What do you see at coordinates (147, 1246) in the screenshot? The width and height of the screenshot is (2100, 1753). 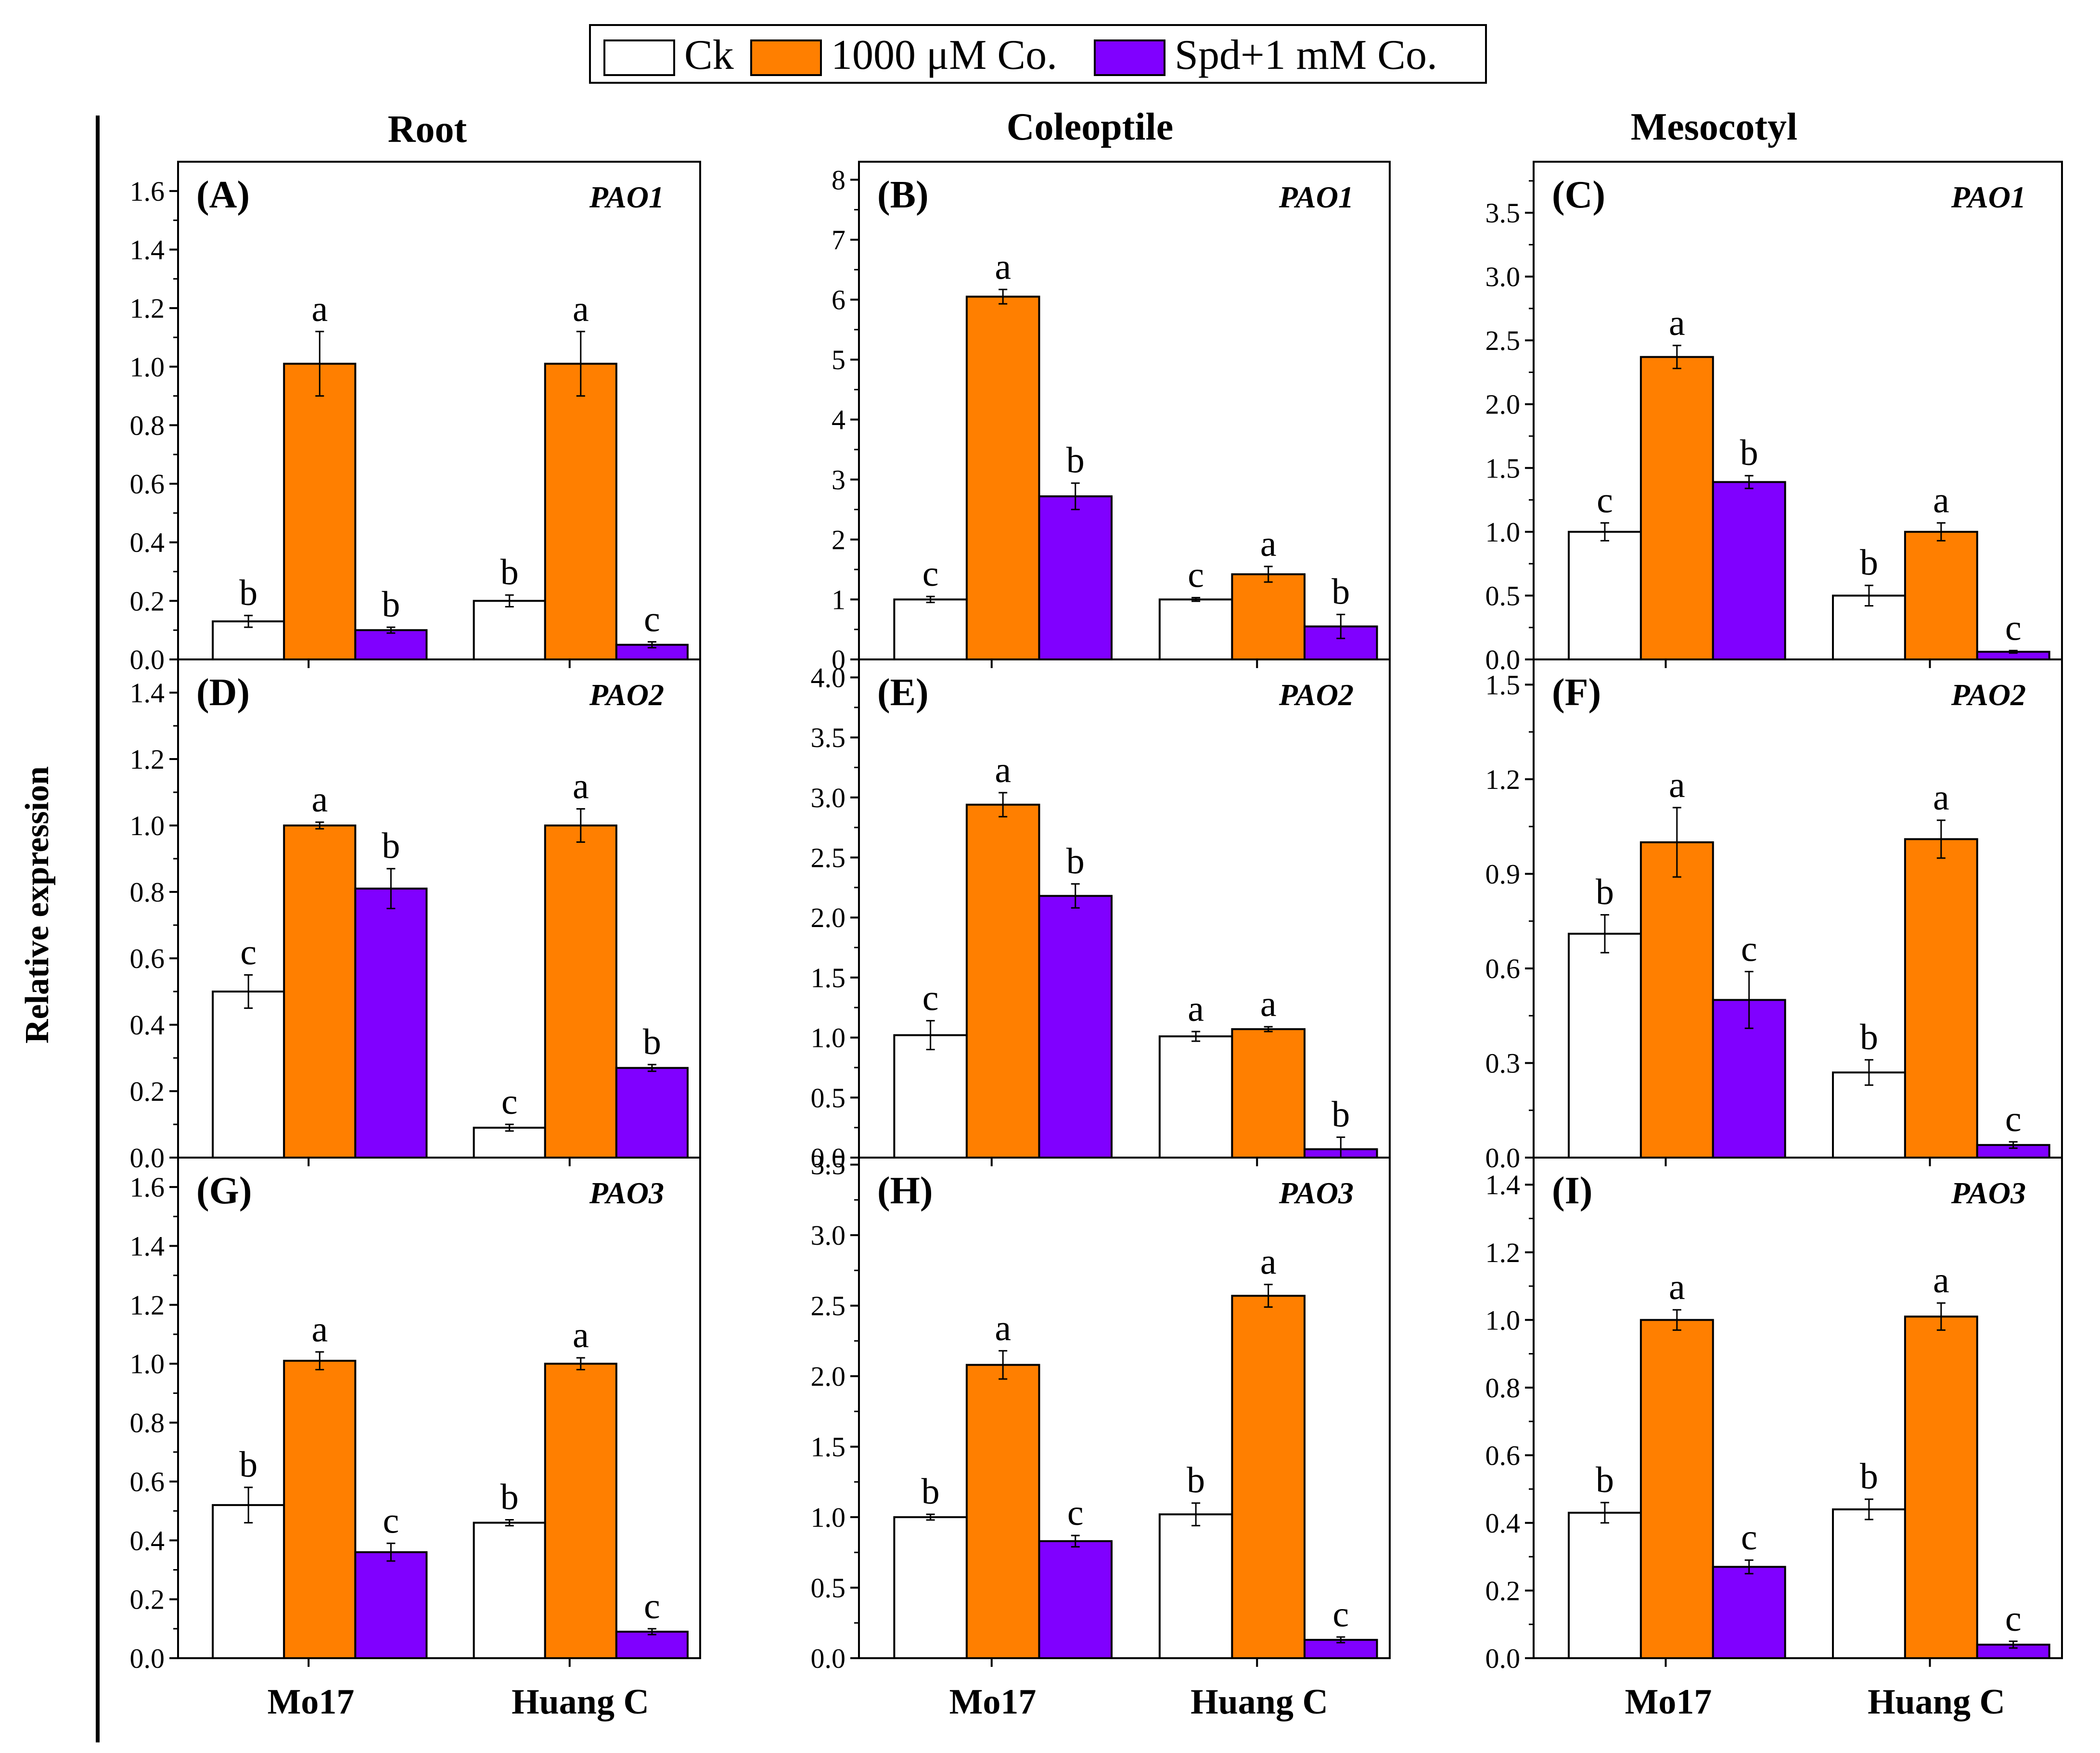 I see `y-tick-label: 1.4` at bounding box center [147, 1246].